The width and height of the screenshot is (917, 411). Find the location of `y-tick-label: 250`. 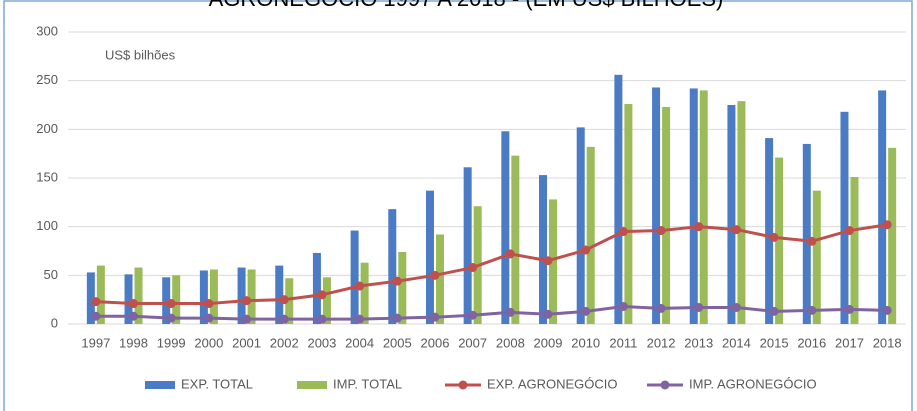

y-tick-label: 250 is located at coordinates (47, 79).